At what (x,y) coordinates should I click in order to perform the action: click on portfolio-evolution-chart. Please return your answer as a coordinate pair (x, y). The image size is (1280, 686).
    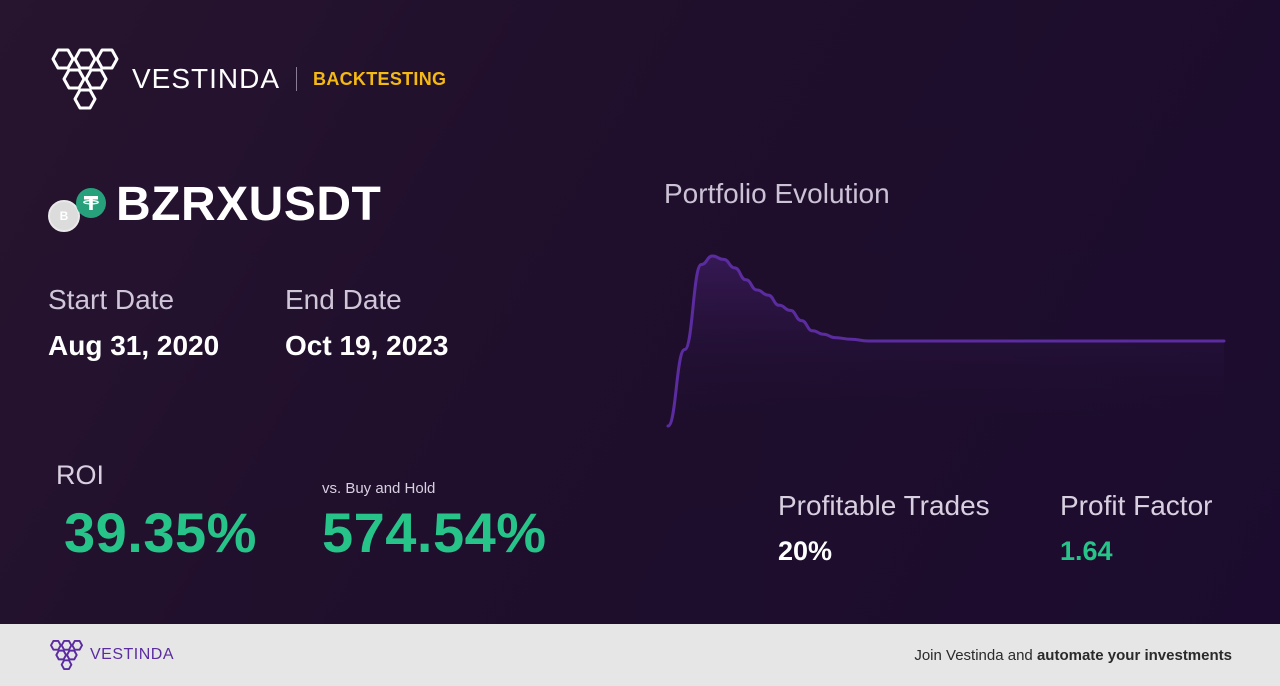
    Looking at the image, I should click on (946, 341).